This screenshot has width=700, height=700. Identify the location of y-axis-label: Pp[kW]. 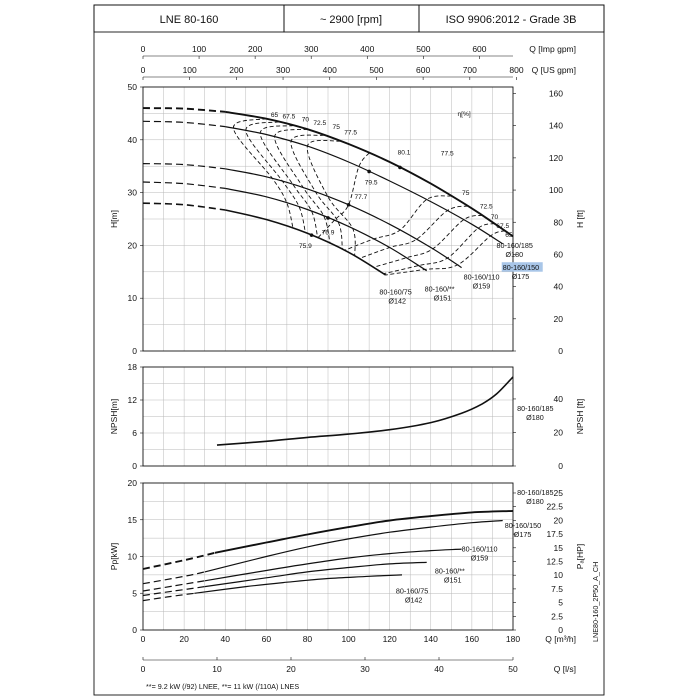
(114, 556).